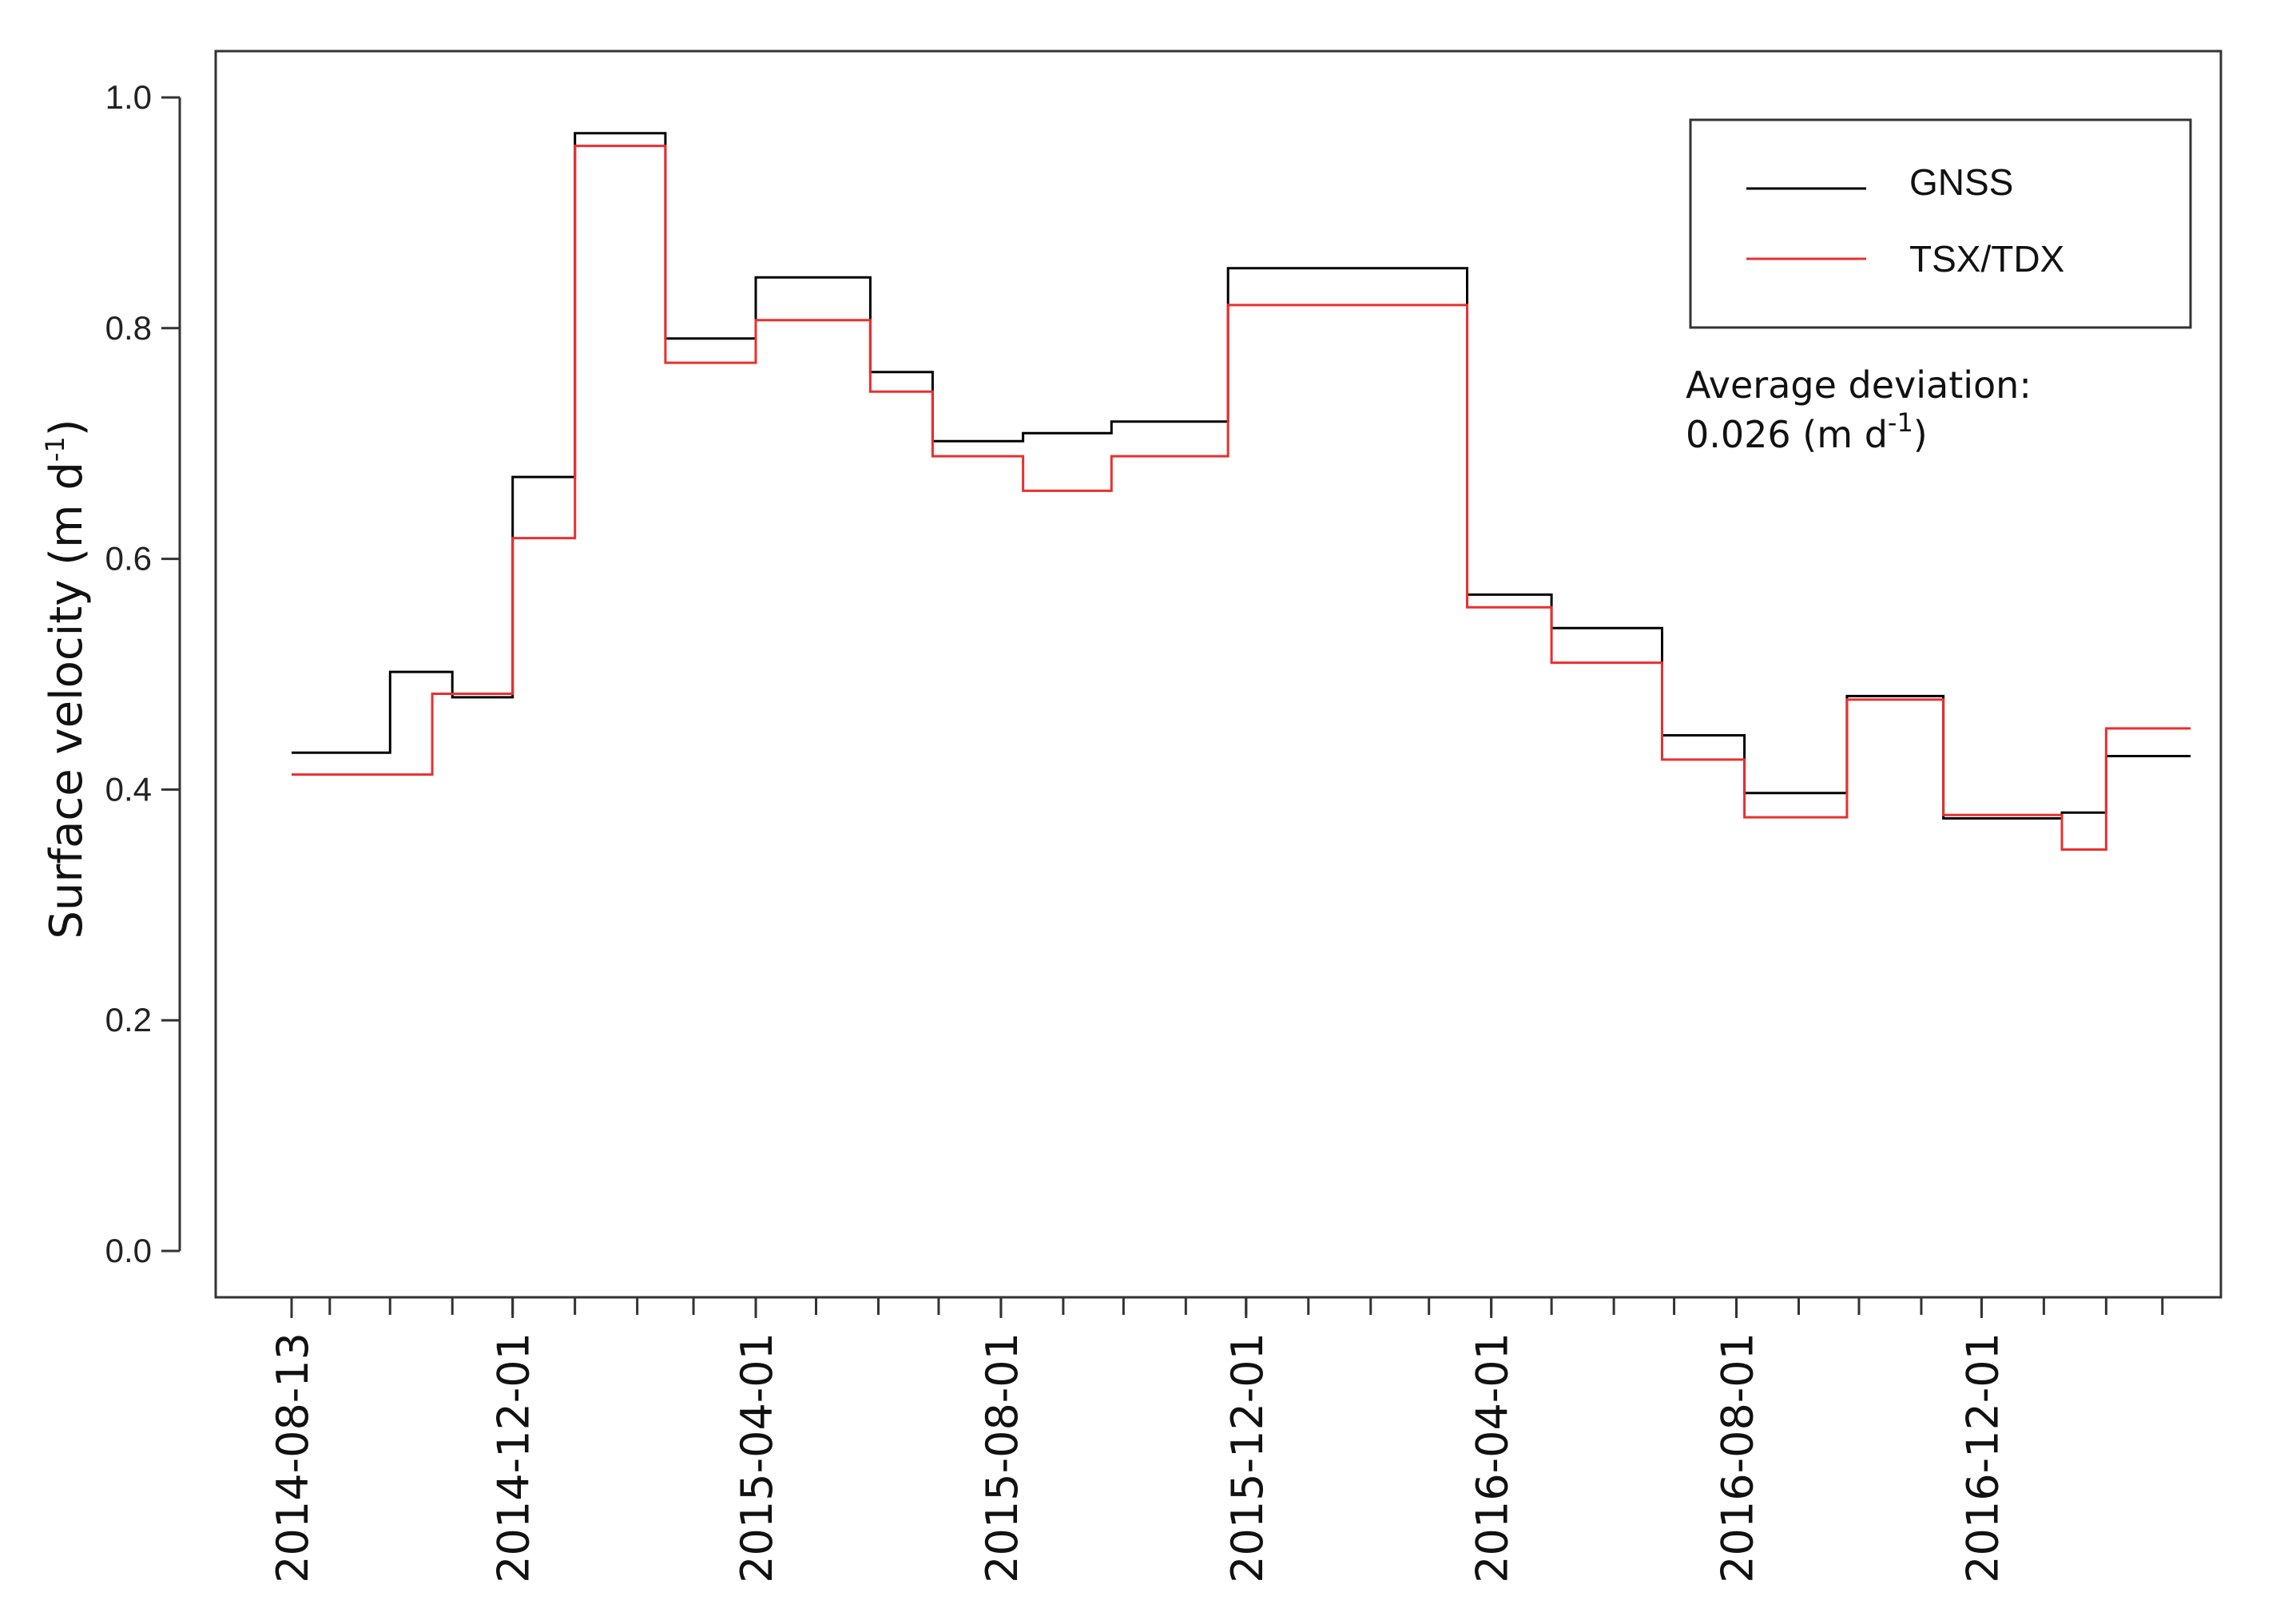 The width and height of the screenshot is (2292, 1624). I want to click on y-axis: 0.0 0.2 0.4 0.6 0.8 1.0, so click(143, 674).